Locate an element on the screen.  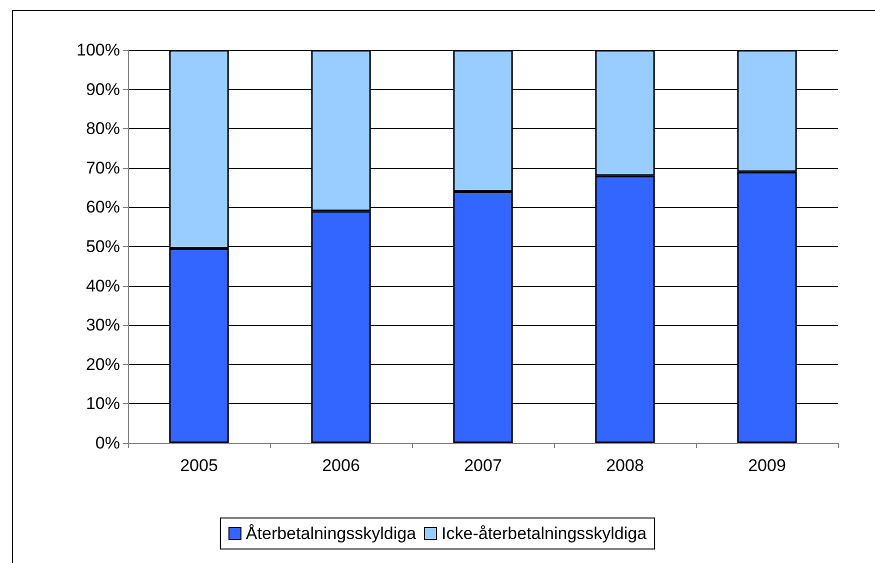
y-tick-label: 20% is located at coordinates (103, 364).